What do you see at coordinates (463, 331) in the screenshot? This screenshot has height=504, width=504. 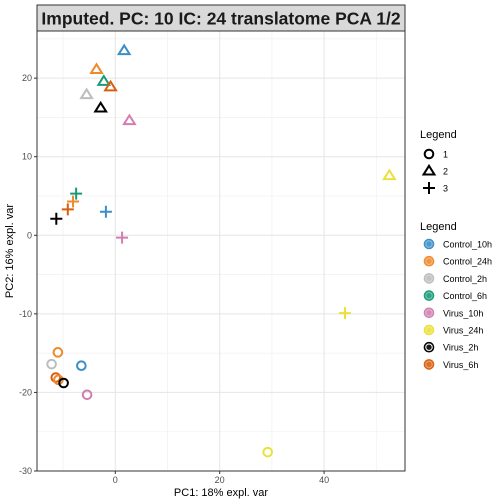 I see `color-legend-label: Virus_24h` at bounding box center [463, 331].